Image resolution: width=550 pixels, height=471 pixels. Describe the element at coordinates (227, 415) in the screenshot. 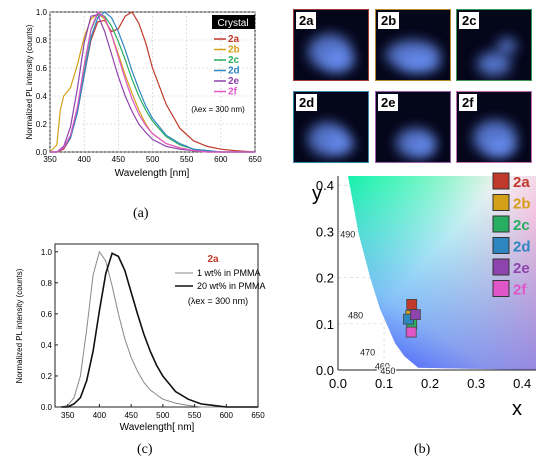

I see `chart-c-xtick-label: 600` at that location.